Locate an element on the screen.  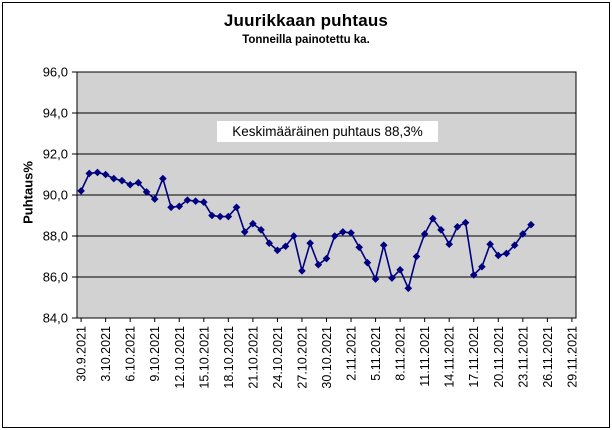
x-tick-label: 23.11.2021 is located at coordinates (523, 357).